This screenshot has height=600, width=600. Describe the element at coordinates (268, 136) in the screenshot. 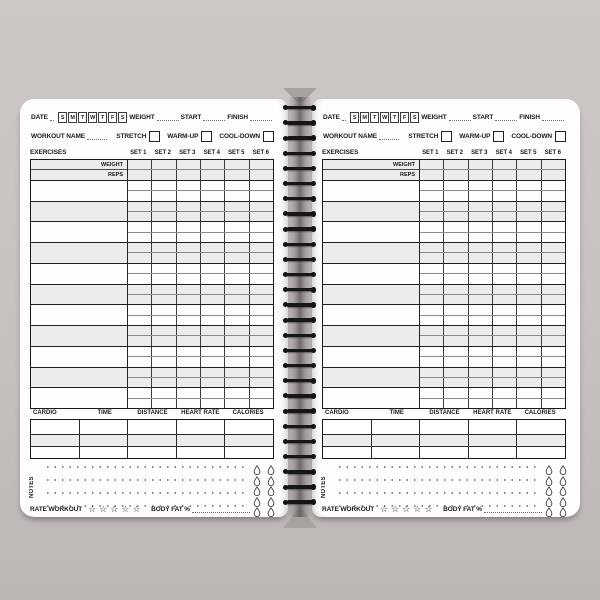

I see `cool-down-checkbox` at that location.